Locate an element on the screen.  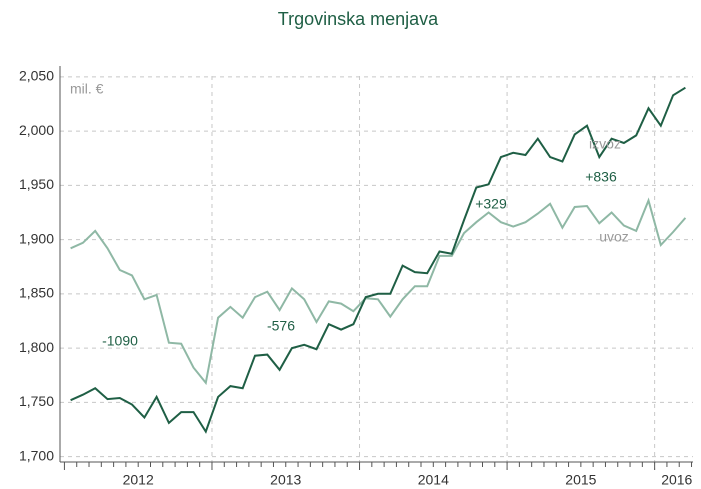
y-tick-label: 1,950 is located at coordinates (36, 184).